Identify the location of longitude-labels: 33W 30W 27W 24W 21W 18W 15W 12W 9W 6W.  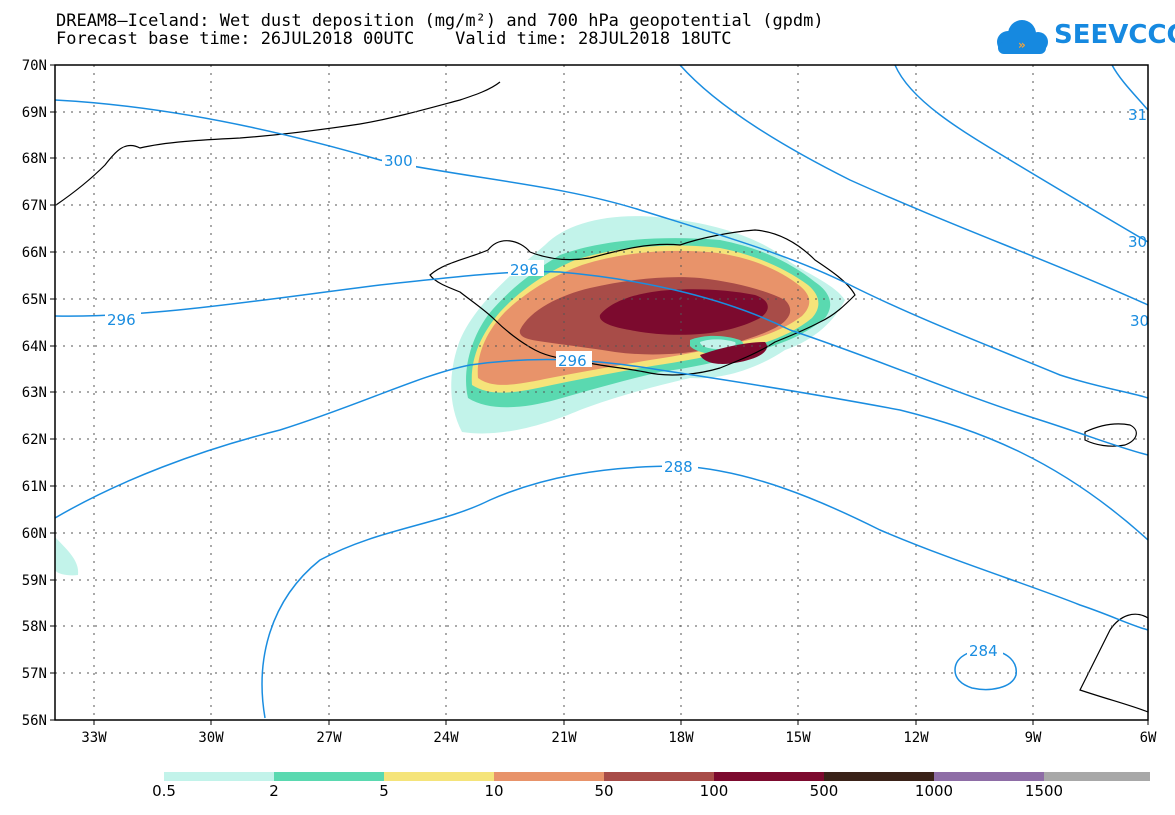
(619, 738).